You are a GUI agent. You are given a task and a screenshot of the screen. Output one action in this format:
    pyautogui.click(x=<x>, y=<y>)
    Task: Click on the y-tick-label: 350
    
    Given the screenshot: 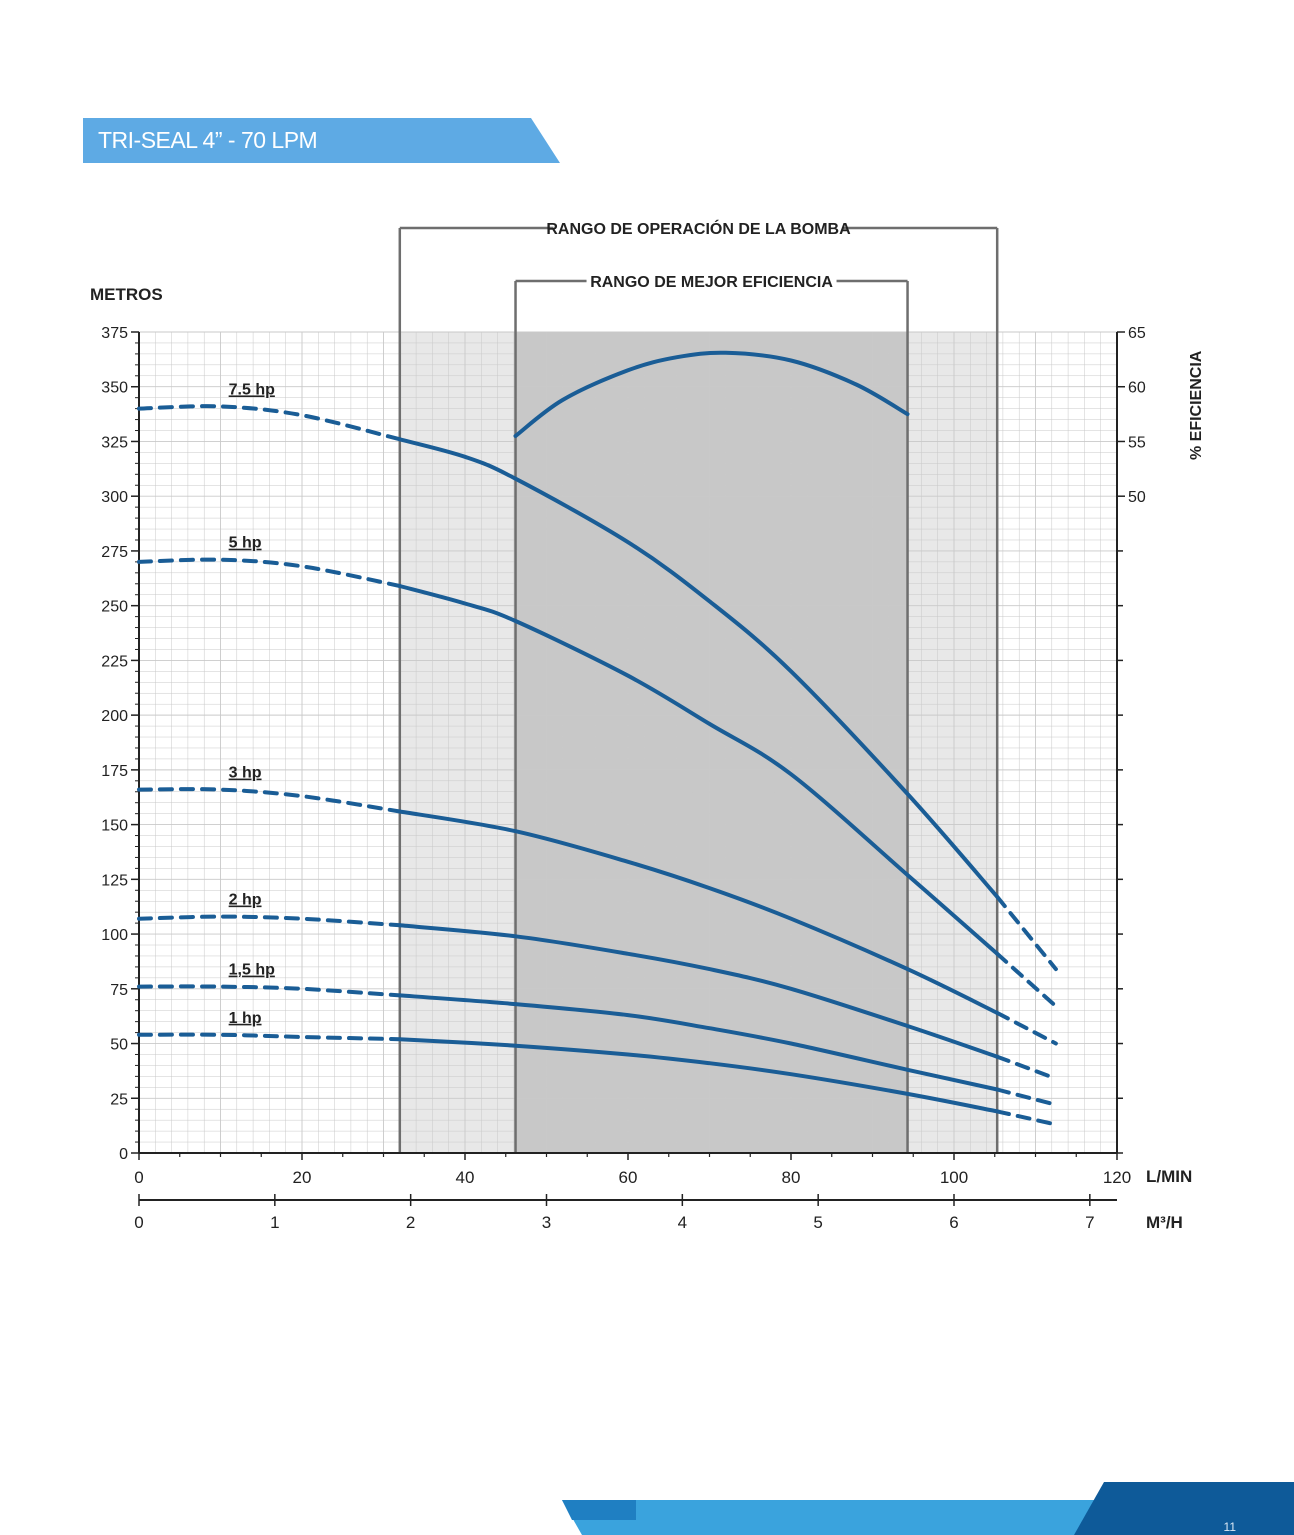 What is the action you would take?
    pyautogui.click(x=114, y=388)
    